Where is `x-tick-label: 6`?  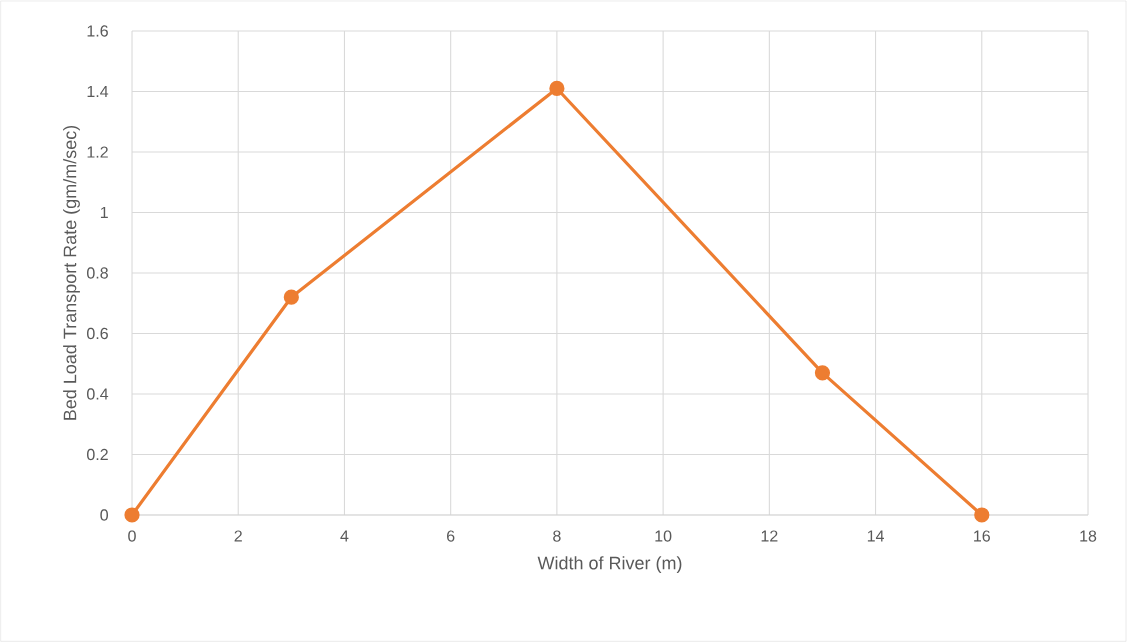
x-tick-label: 6 is located at coordinates (451, 536).